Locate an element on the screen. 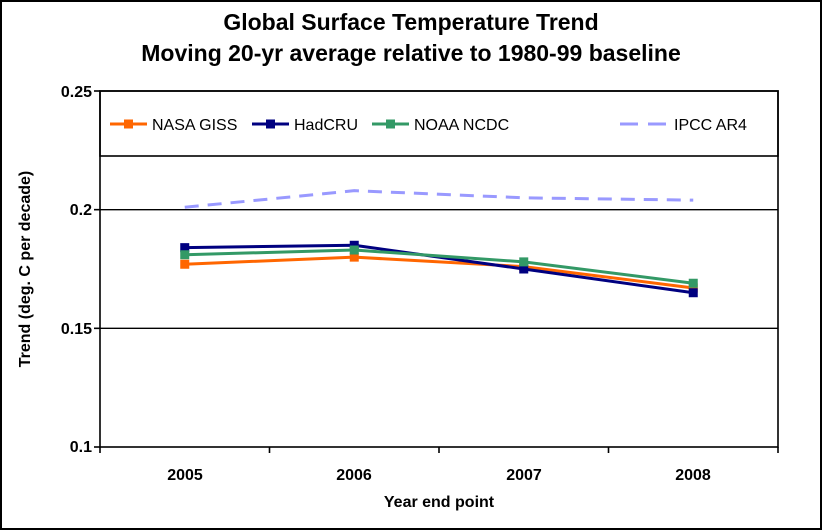 This screenshot has height=530, width=822. chart-title: Global Surface Temperature Trend is located at coordinates (411, 22).